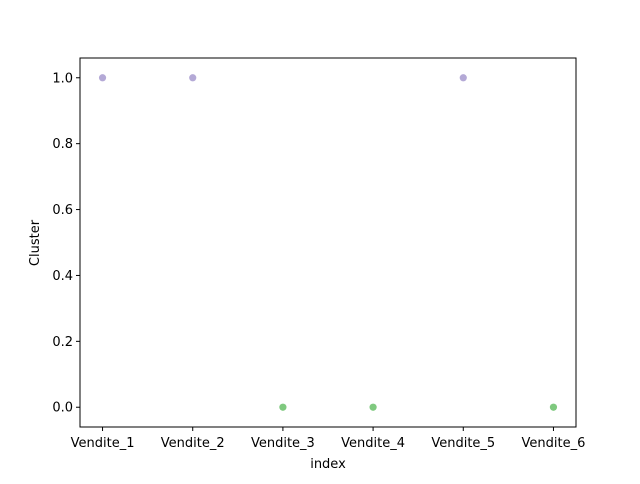 This screenshot has height=484, width=640. Describe the element at coordinates (373, 443) in the screenshot. I see `x-tick-label: Vendite_4` at that location.